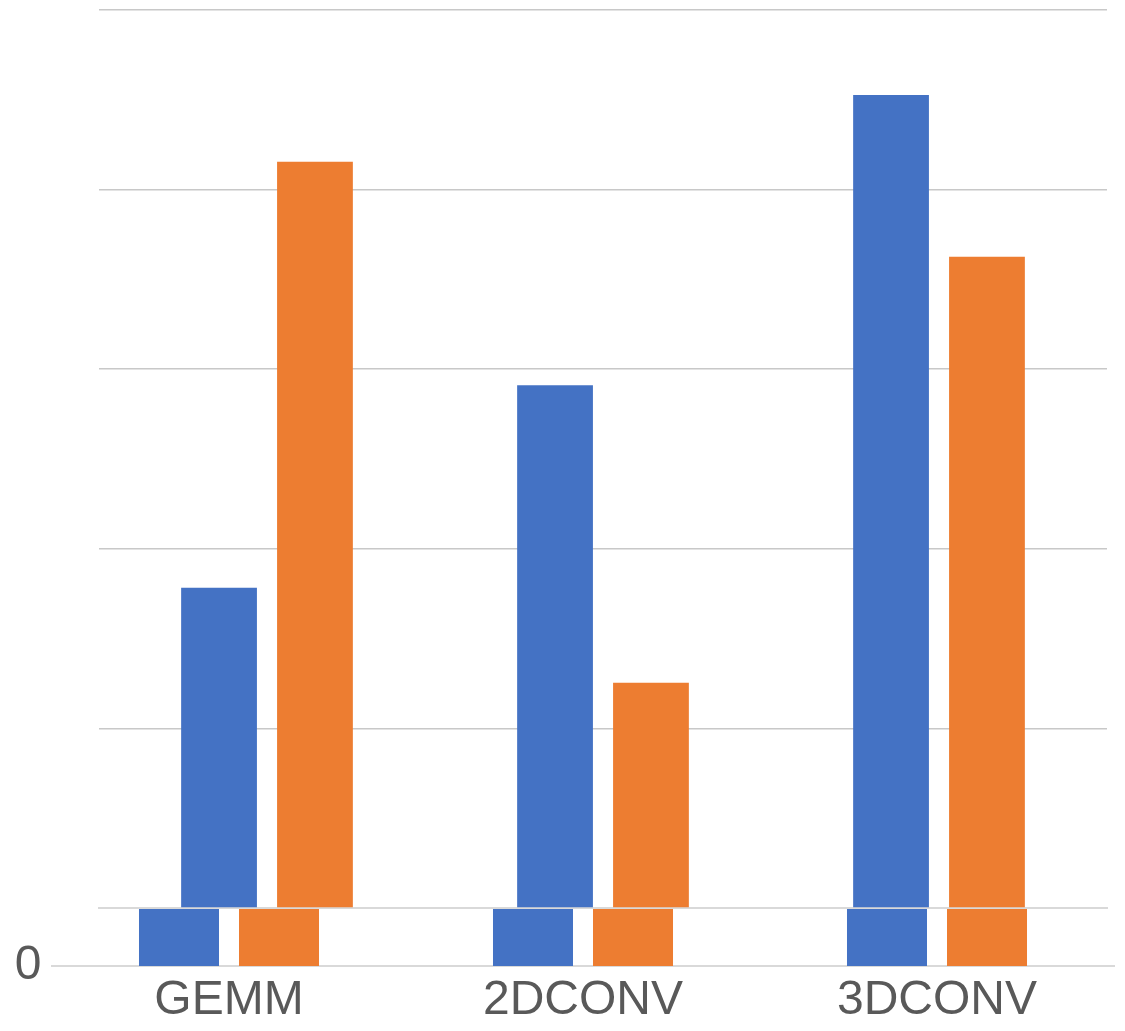 This screenshot has height=1031, width=1125. I want to click on text: 0, so click(28, 963).